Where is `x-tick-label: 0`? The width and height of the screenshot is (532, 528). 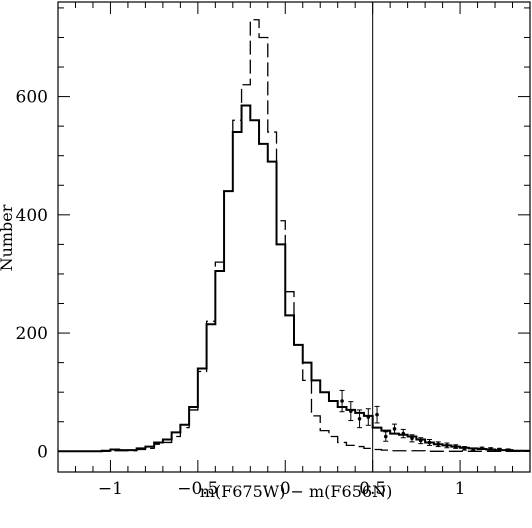
x-tick-label: 0 is located at coordinates (285, 489).